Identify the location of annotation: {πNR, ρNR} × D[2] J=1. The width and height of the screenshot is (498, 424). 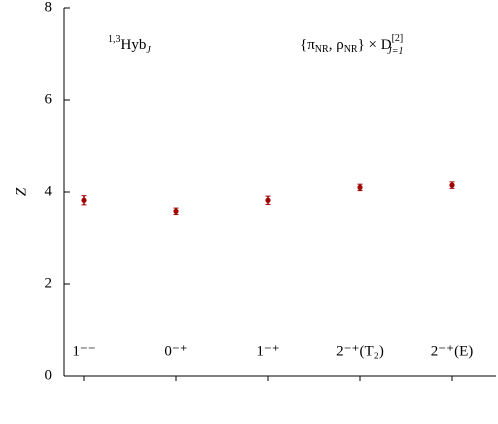
(351, 45).